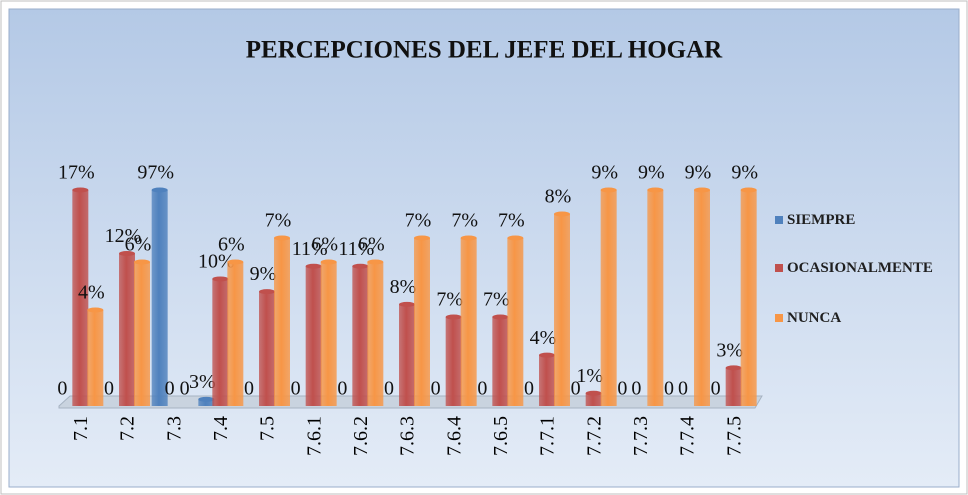 The width and height of the screenshot is (968, 495). What do you see at coordinates (361, 436) in the screenshot?
I see `x-tick-label: 7.6.2` at bounding box center [361, 436].